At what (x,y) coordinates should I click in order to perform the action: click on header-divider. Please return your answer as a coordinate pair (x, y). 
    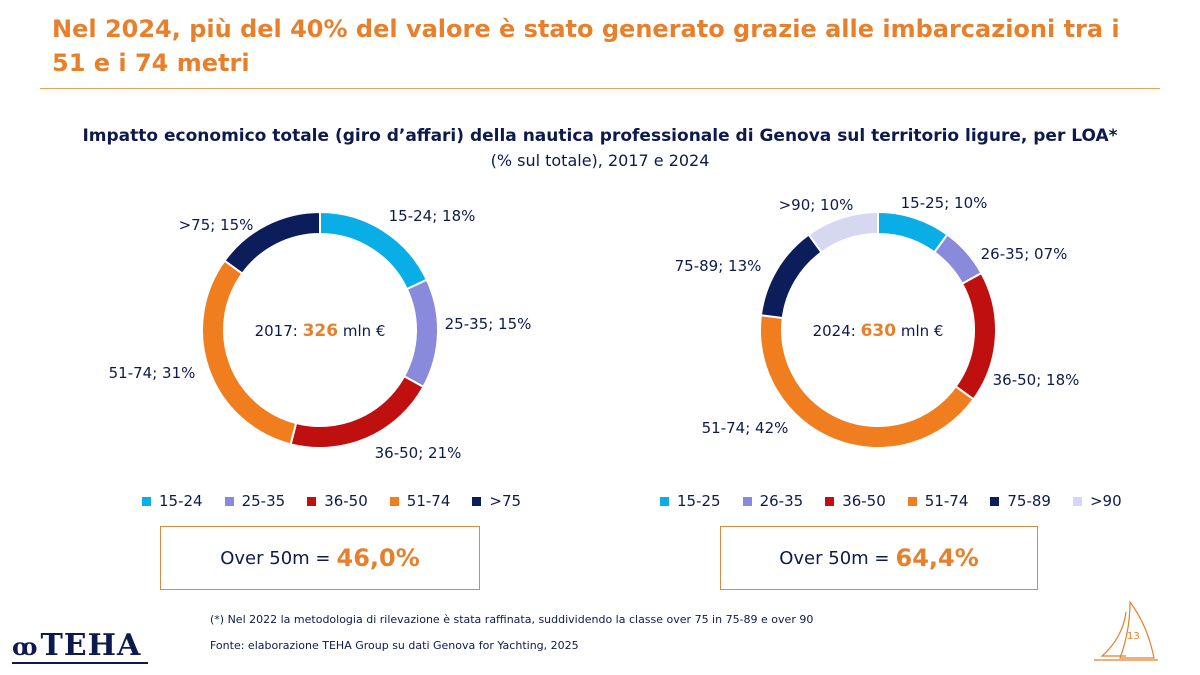
    Looking at the image, I should click on (600, 88).